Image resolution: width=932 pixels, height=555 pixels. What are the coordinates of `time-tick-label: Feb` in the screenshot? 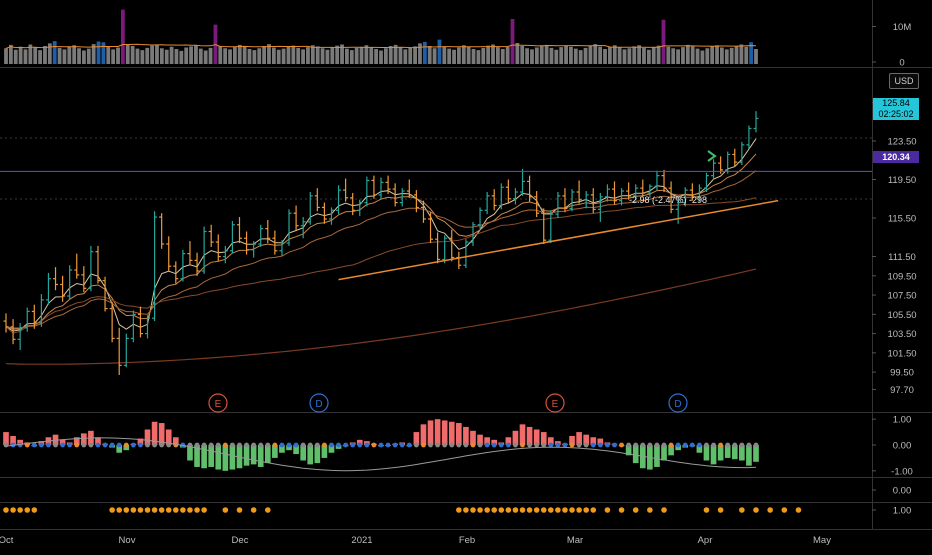 It's located at (467, 540).